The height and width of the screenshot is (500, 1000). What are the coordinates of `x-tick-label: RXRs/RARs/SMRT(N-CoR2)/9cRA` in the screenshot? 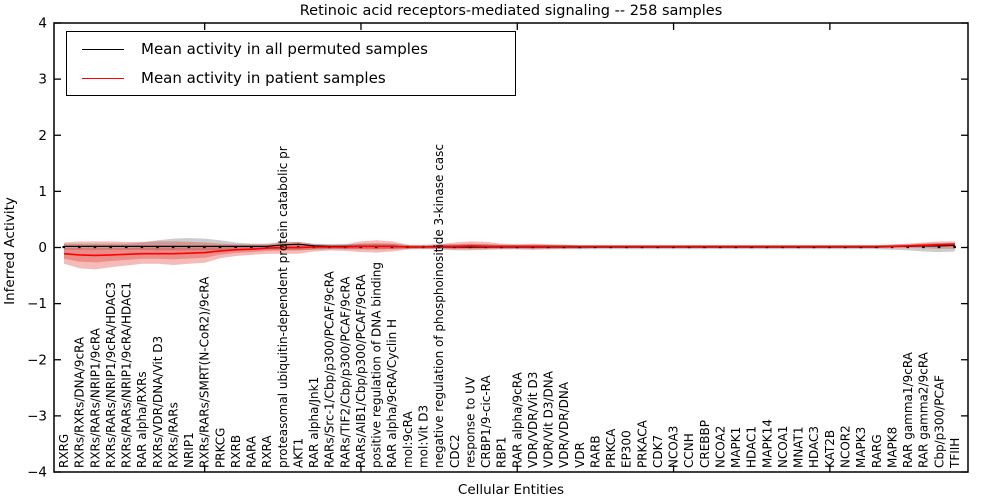 It's located at (205, 372).